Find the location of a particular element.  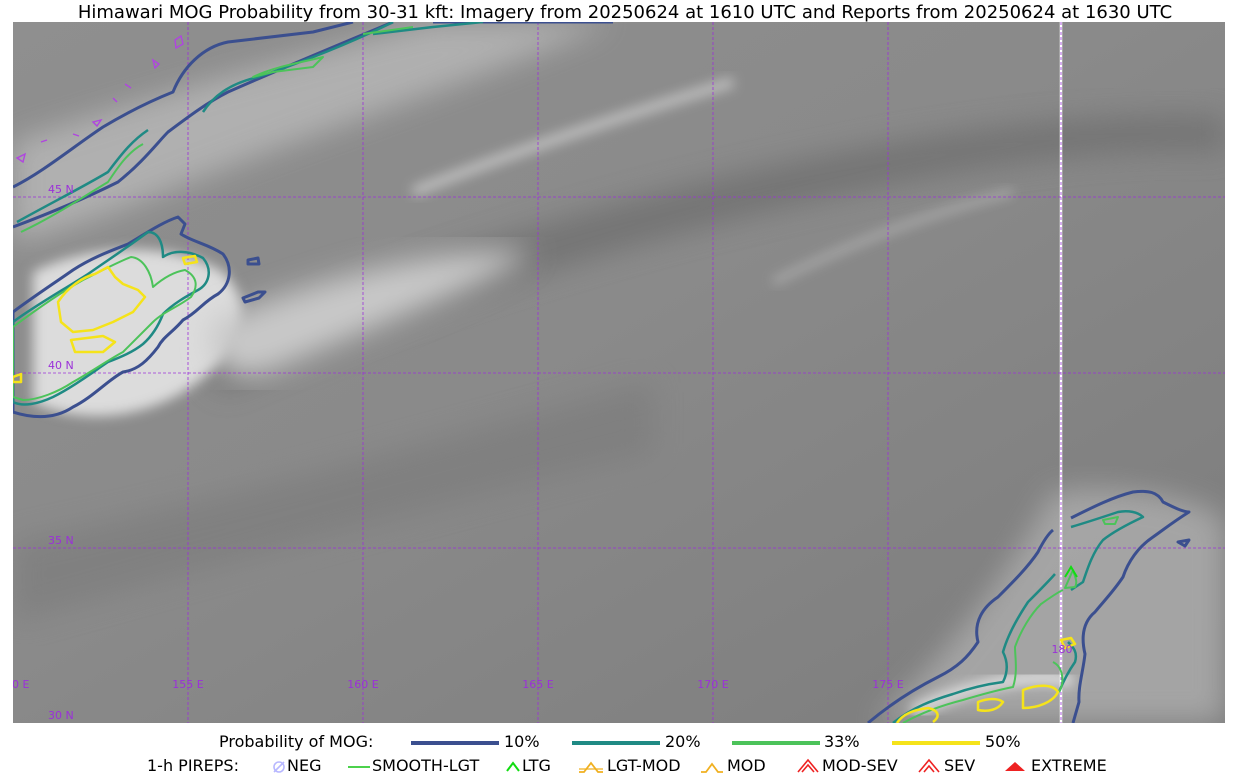

probability-legend: Probability of MOG: 10% 20% 33% 50% is located at coordinates (625, 743).